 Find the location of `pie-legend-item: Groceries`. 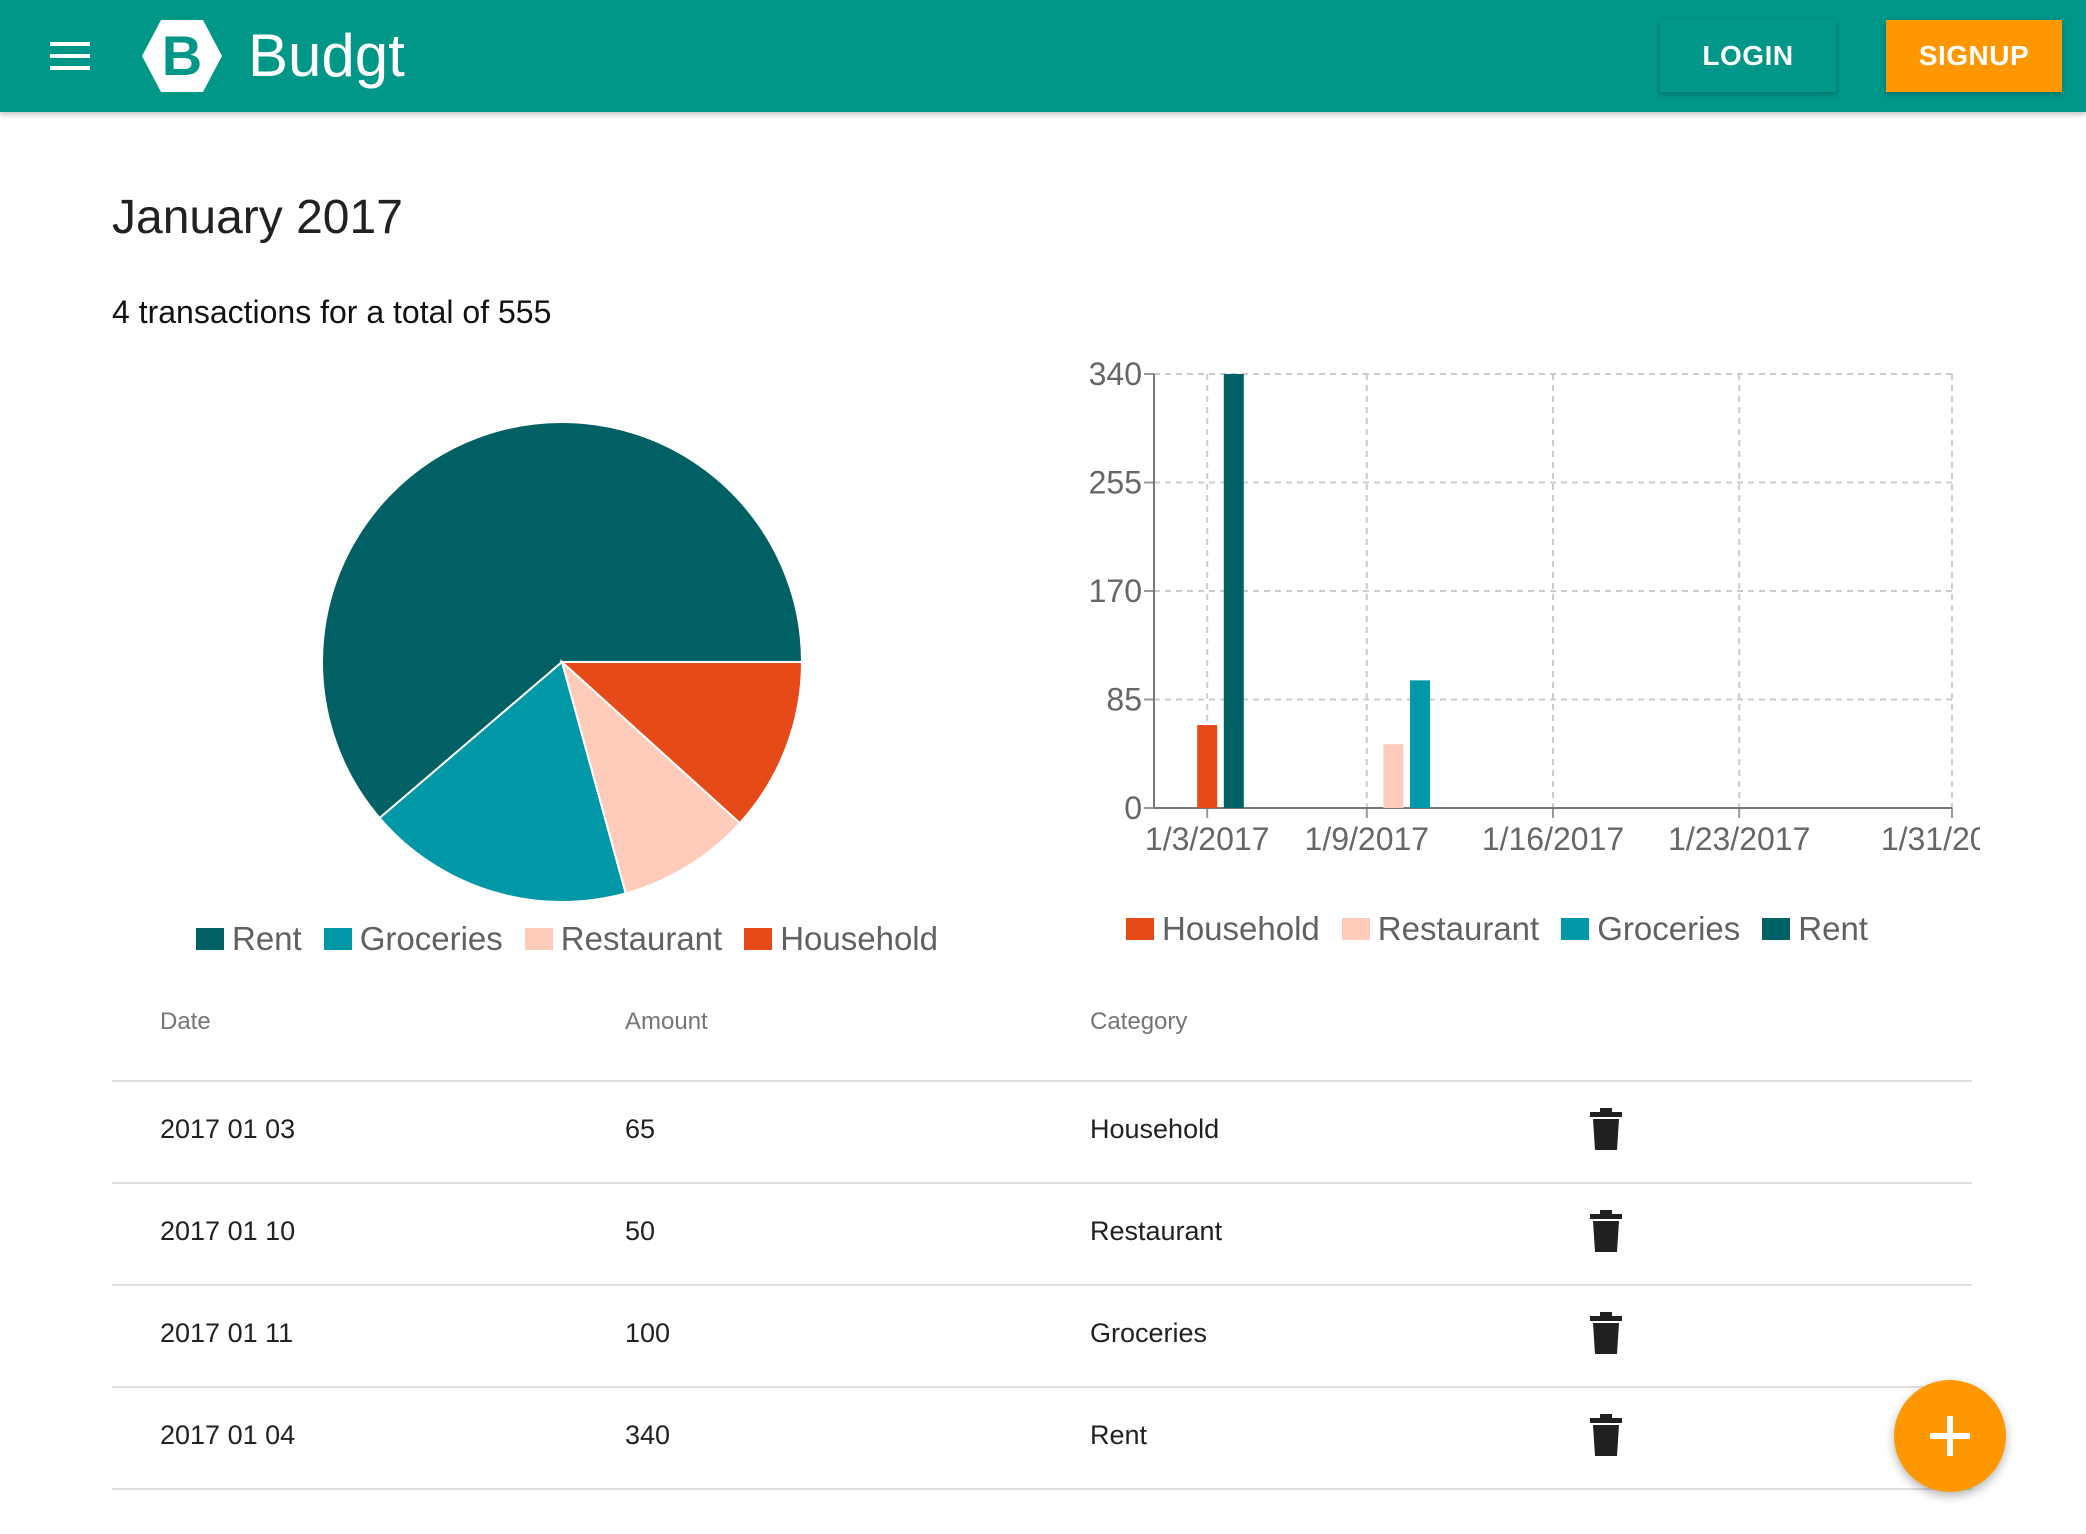

pie-legend-item: Groceries is located at coordinates (413, 939).